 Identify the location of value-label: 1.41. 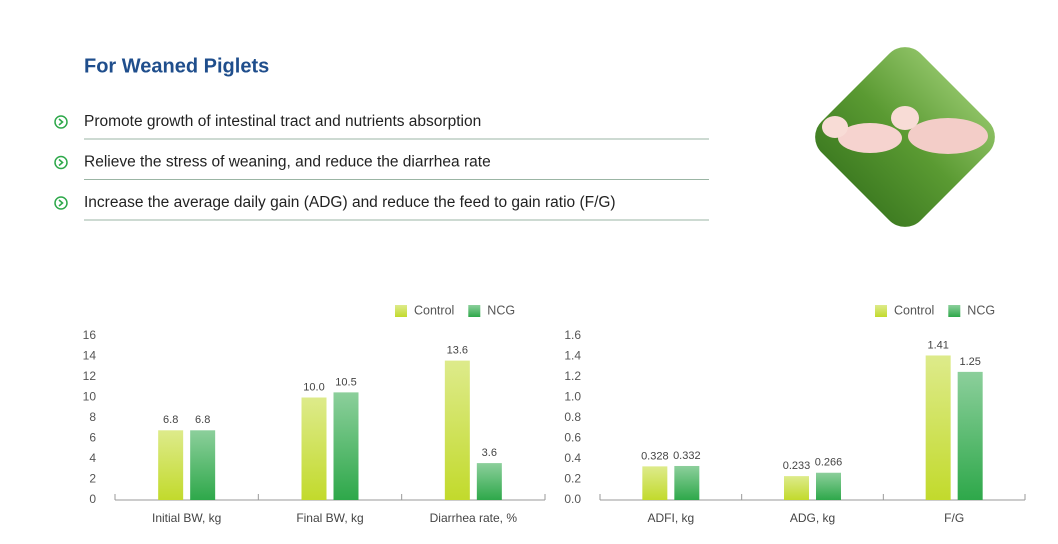
(937, 345).